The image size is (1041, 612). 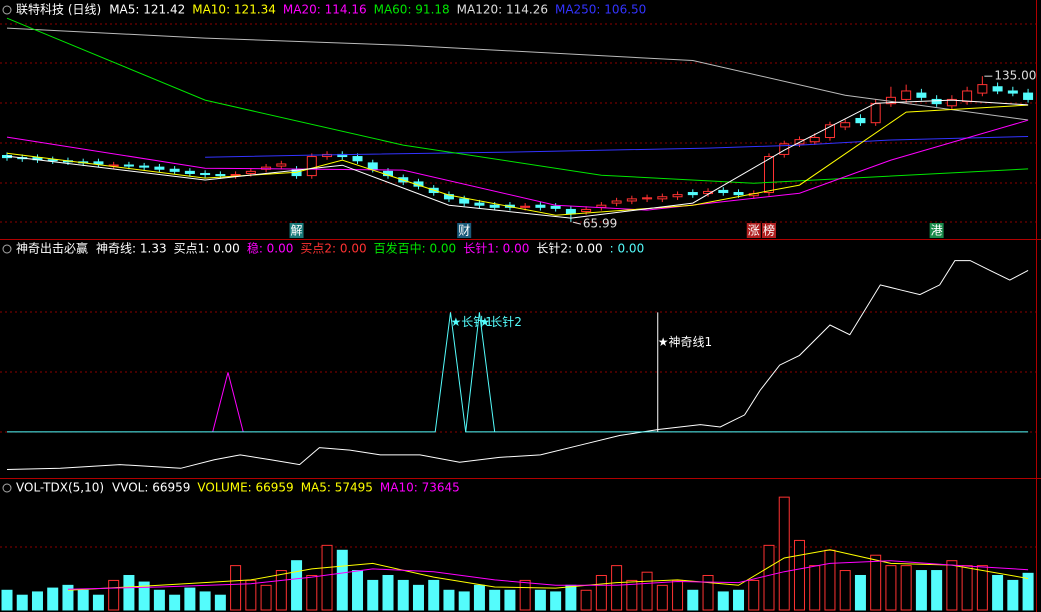 I want to click on event-marker: 财, so click(x=464, y=231).